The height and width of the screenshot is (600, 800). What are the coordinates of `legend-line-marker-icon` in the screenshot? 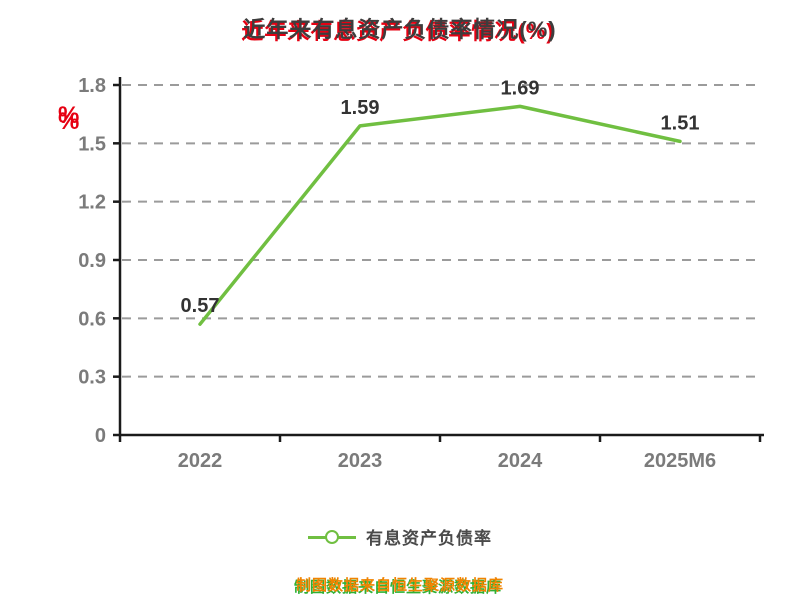 It's located at (332, 537).